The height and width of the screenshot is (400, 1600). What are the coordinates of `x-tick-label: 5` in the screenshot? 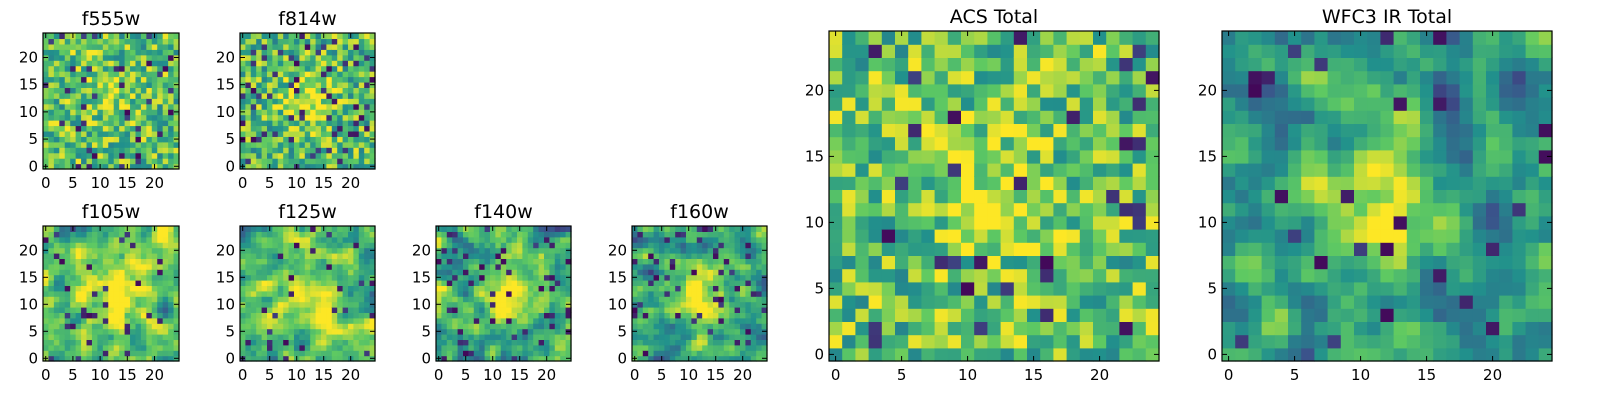 It's located at (270, 375).